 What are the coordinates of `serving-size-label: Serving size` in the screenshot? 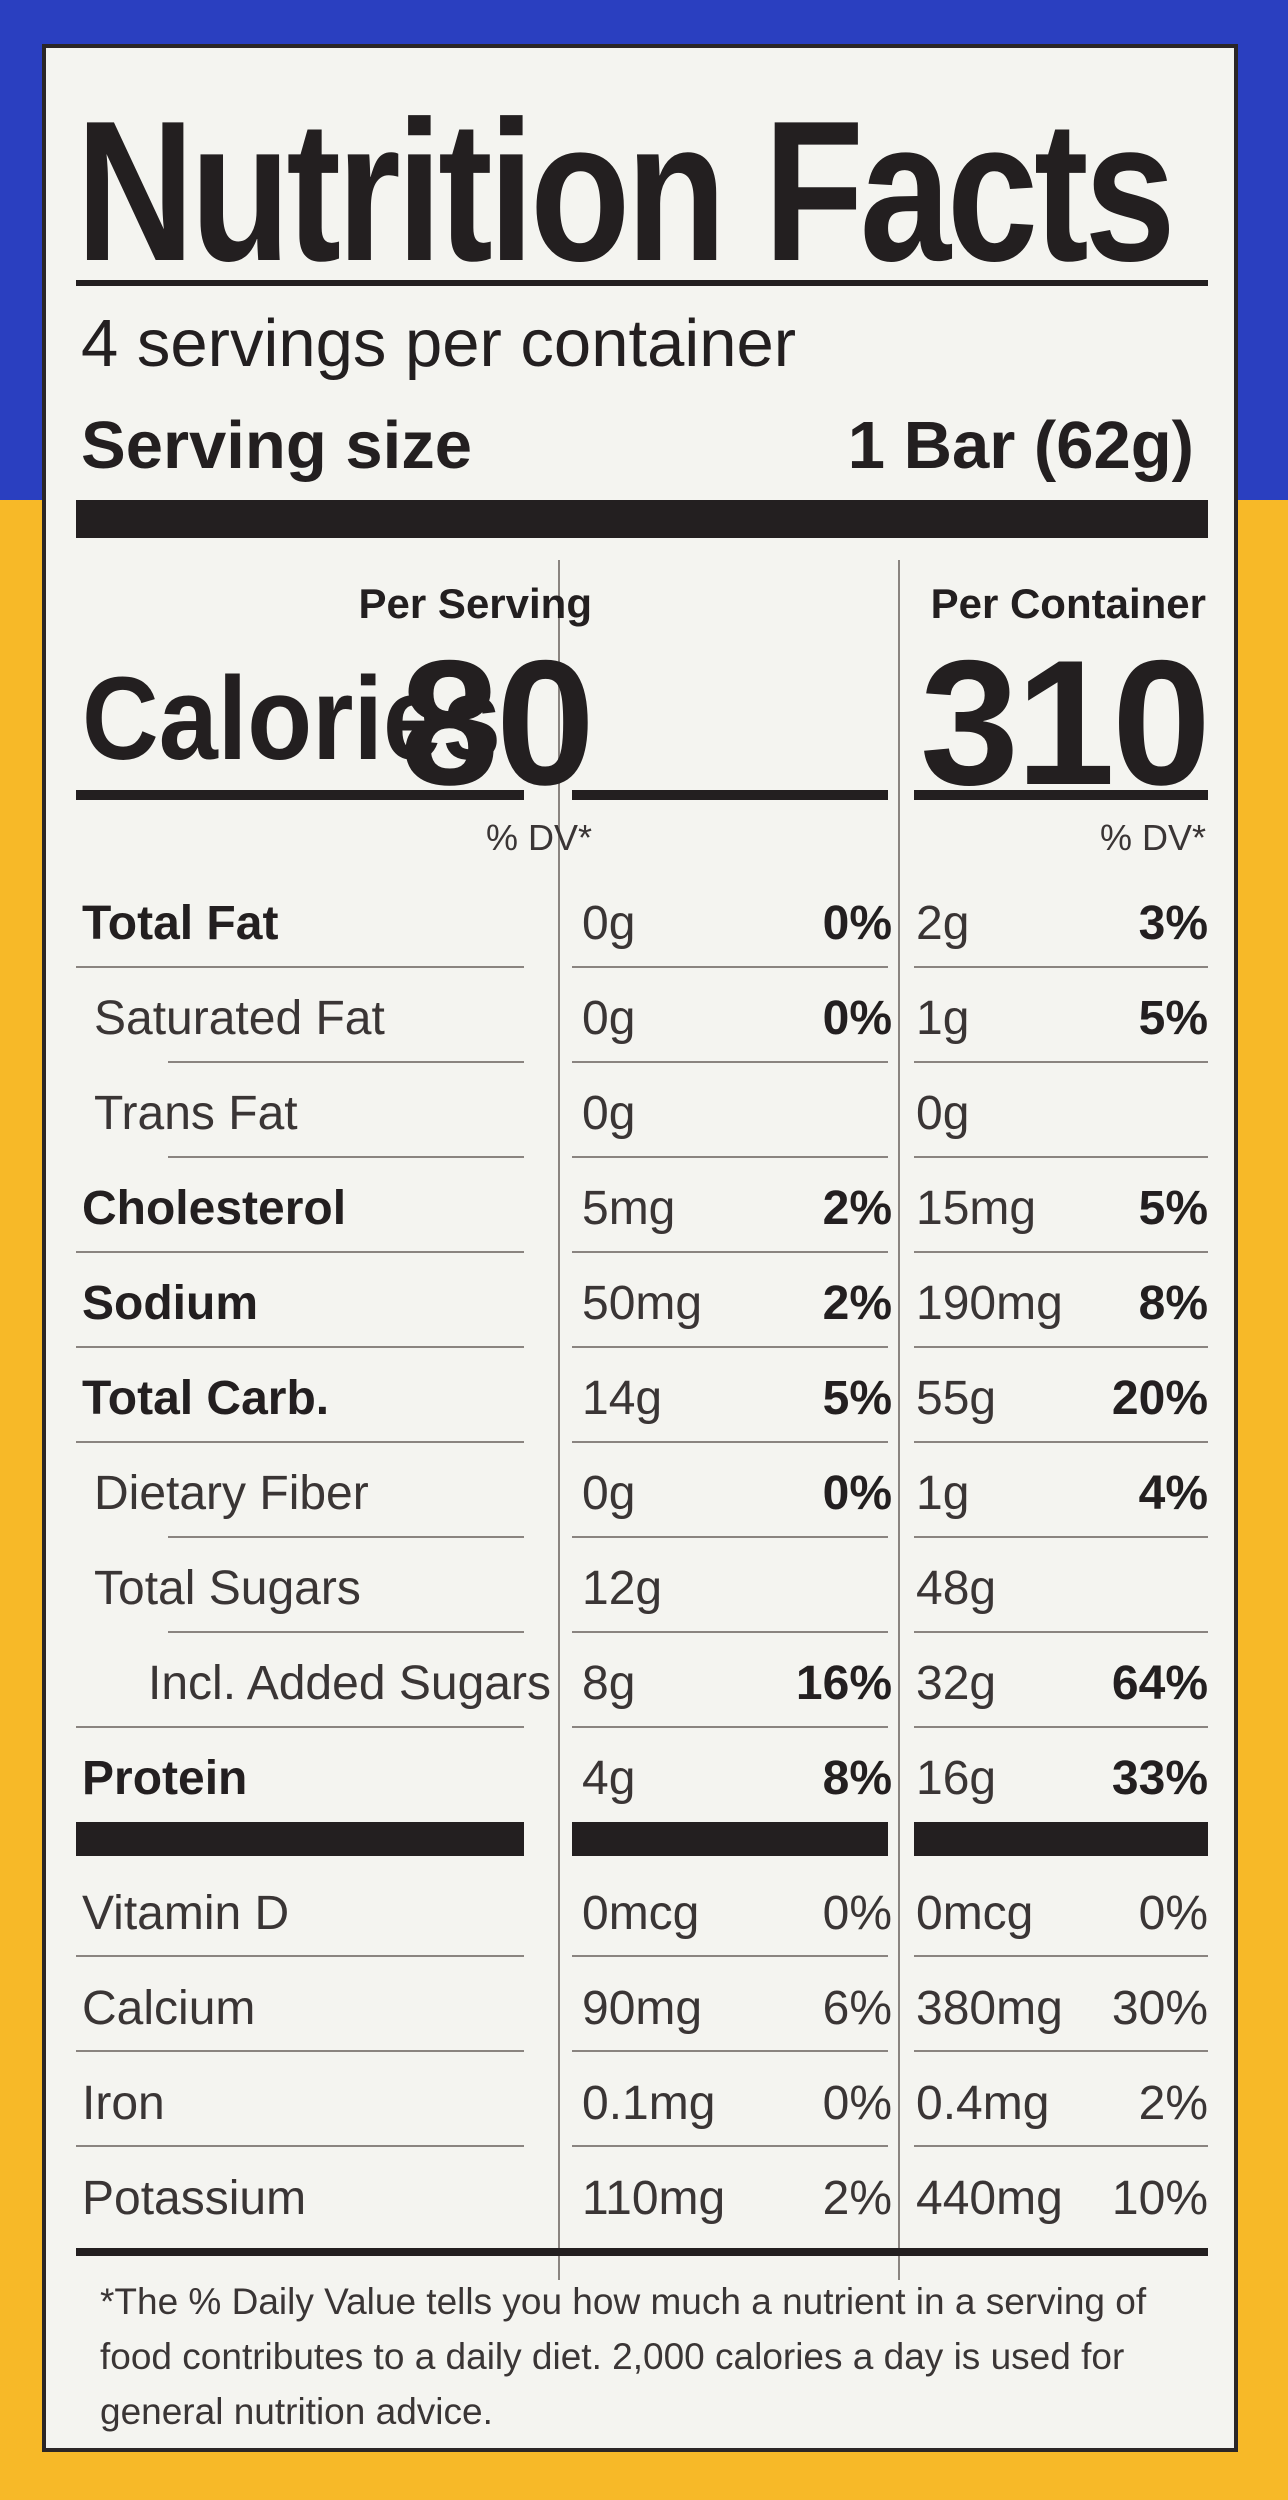 It's located at (277, 445).